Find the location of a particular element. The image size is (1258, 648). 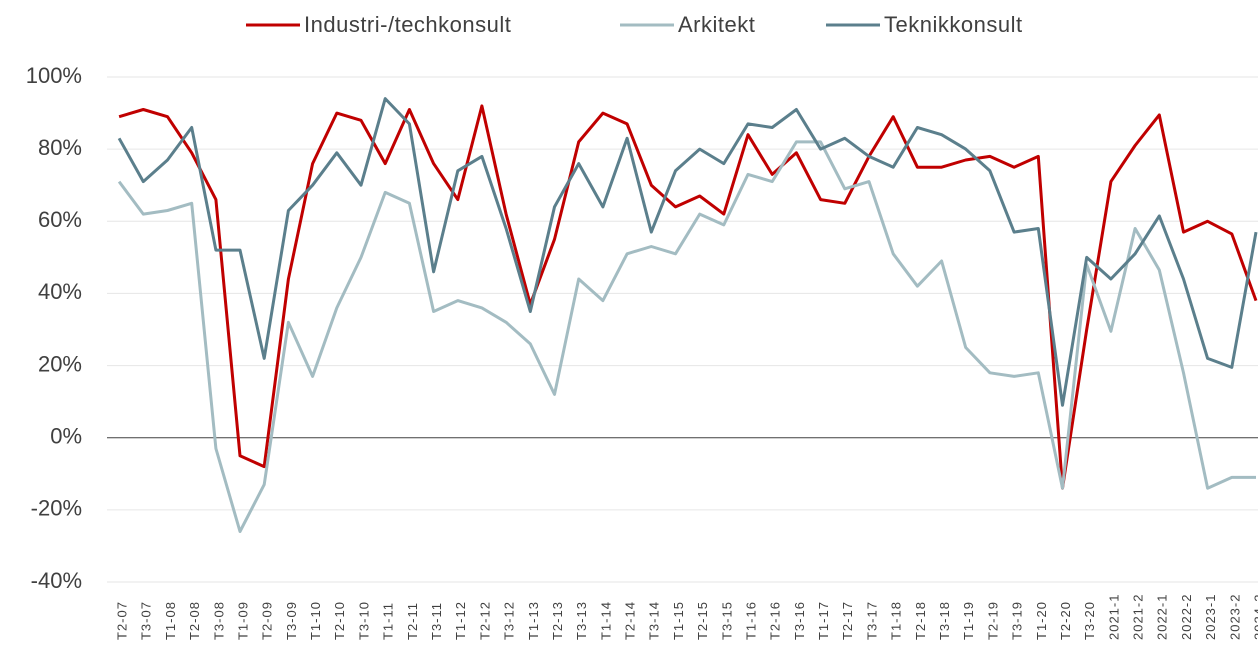

x-tick-label: T3-19 is located at coordinates (1017, 620).